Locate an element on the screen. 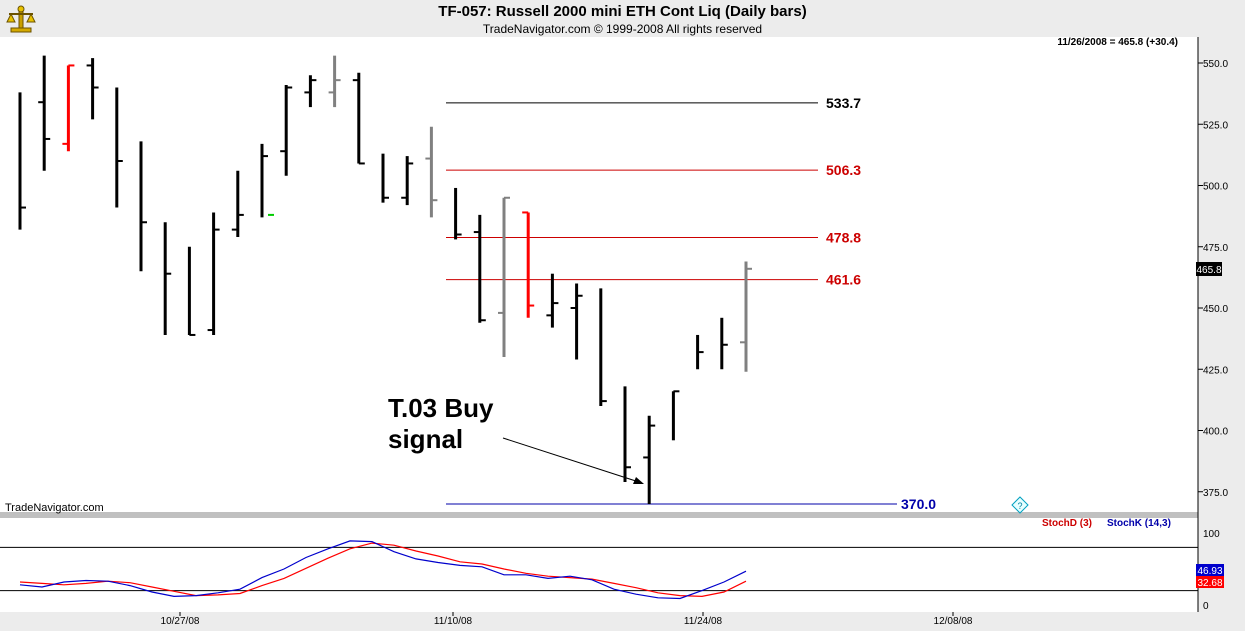 This screenshot has width=1245, height=631. scales-icon is located at coordinates (21, 19).